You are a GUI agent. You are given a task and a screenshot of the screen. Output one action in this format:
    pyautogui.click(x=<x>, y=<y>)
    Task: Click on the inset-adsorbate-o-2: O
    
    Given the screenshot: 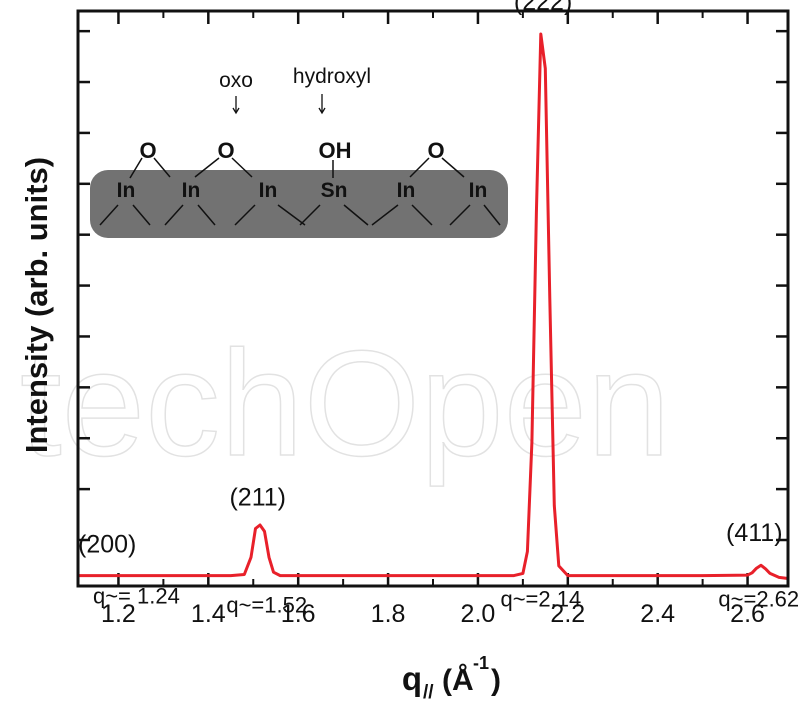 What is the action you would take?
    pyautogui.click(x=225, y=150)
    